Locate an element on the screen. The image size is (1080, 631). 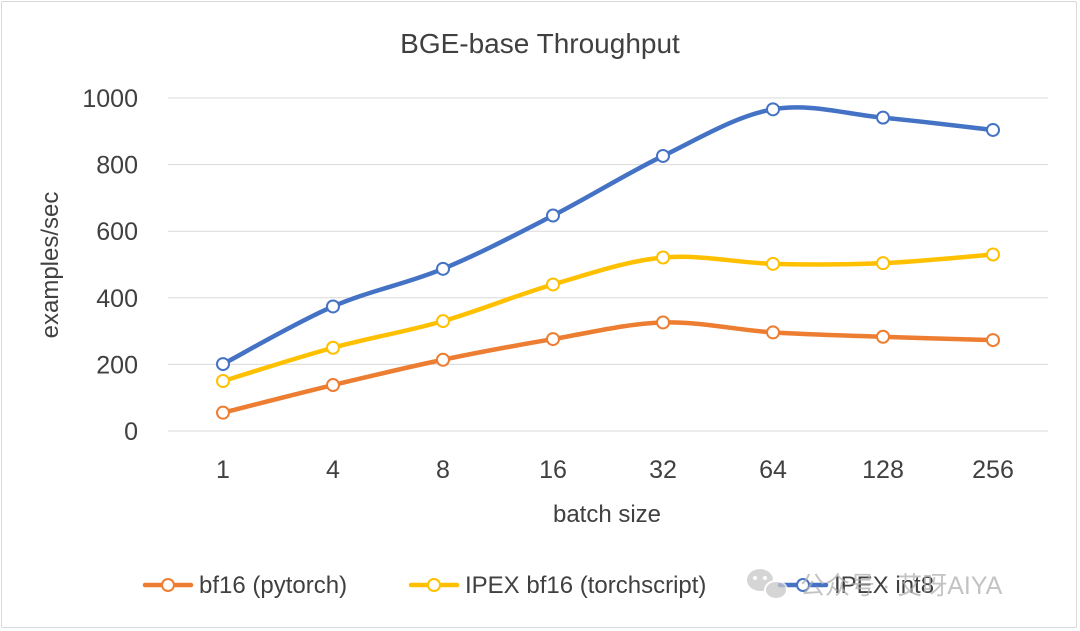
series-line is located at coordinates (608, 367).